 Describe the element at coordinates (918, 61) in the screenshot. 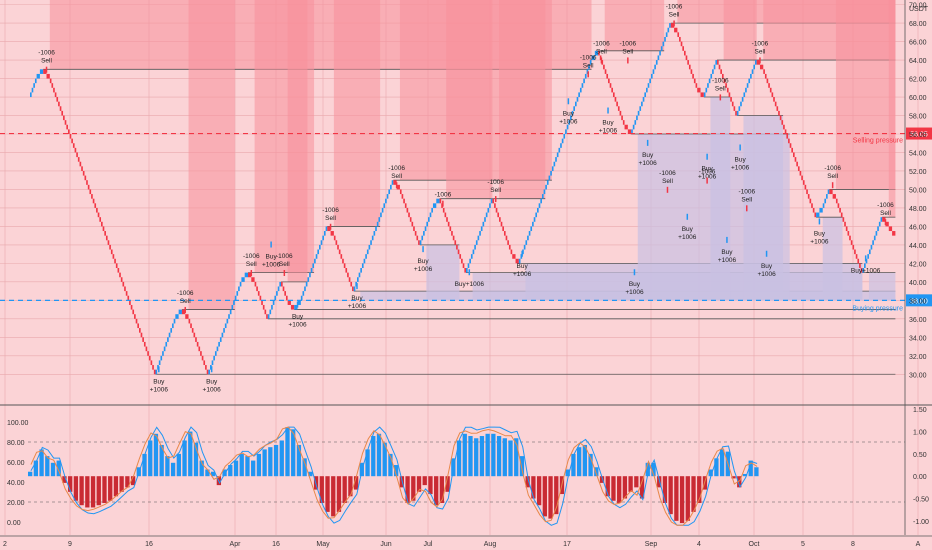

I see `price-tick-label: 64.00` at that location.